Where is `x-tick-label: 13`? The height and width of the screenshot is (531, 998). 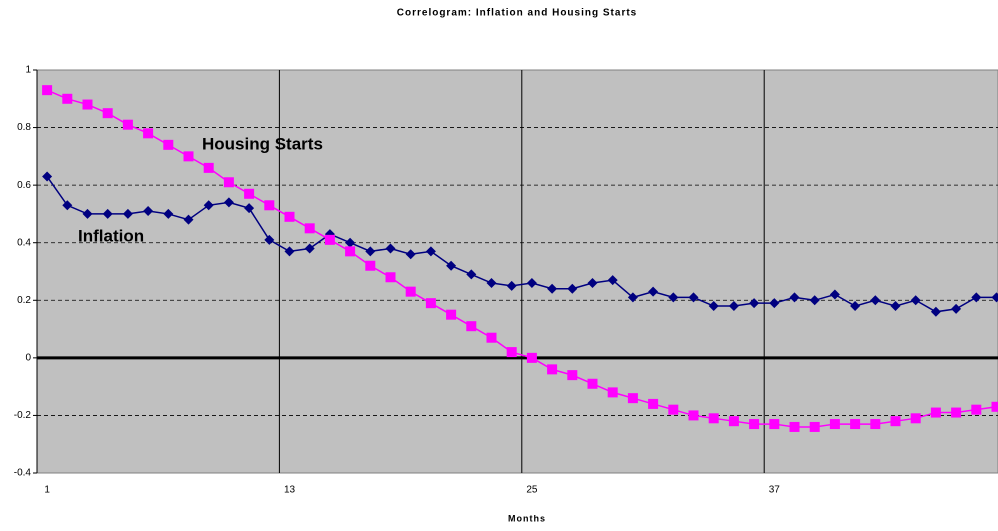
x-tick-label: 13 is located at coordinates (290, 490).